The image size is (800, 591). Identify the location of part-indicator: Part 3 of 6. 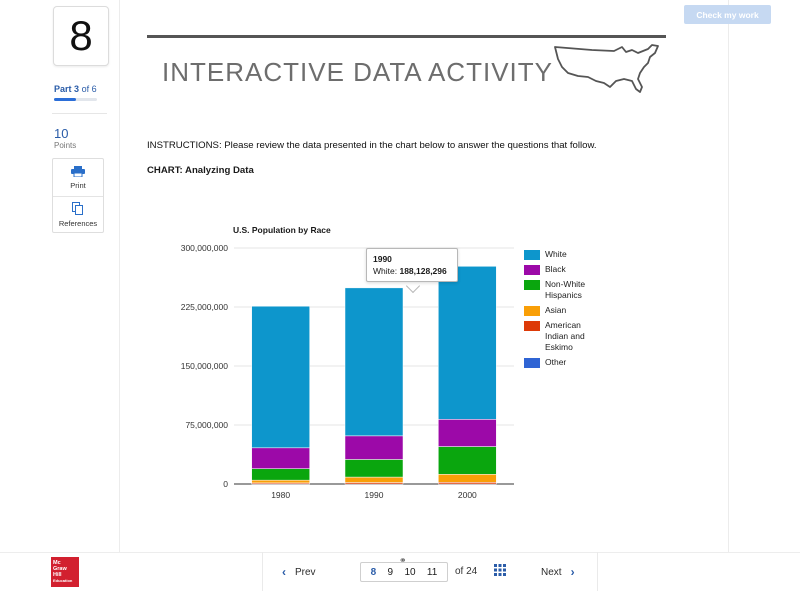
(75, 89).